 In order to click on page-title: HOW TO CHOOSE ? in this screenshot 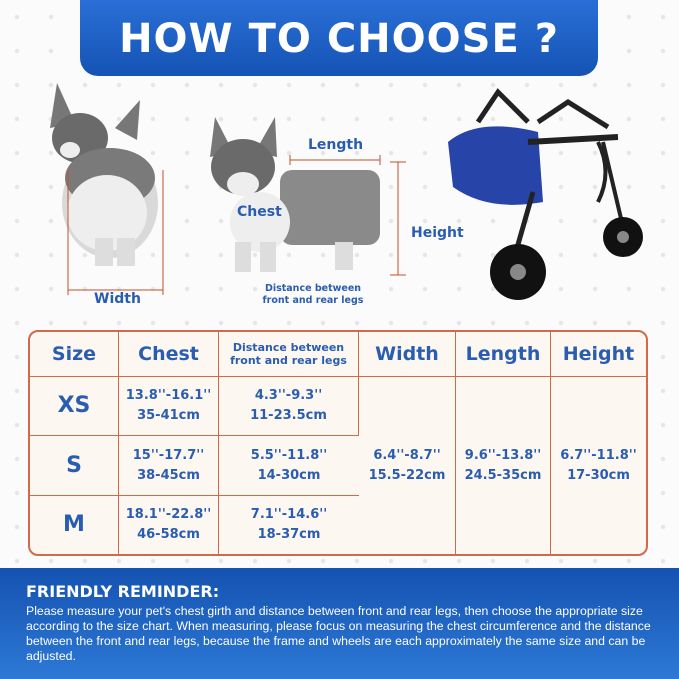, I will do `click(339, 38)`.